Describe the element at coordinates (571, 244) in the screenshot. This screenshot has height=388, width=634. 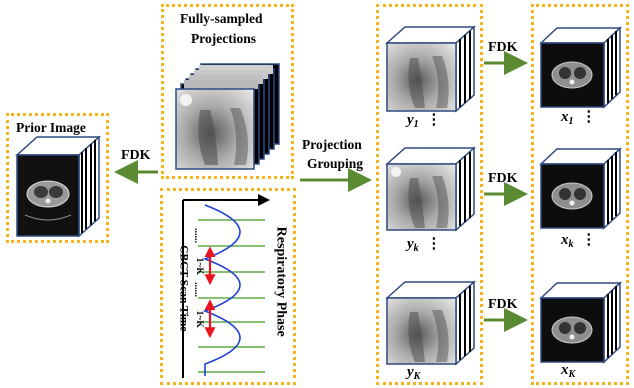
I see `recon-label-k-sub: k` at that location.